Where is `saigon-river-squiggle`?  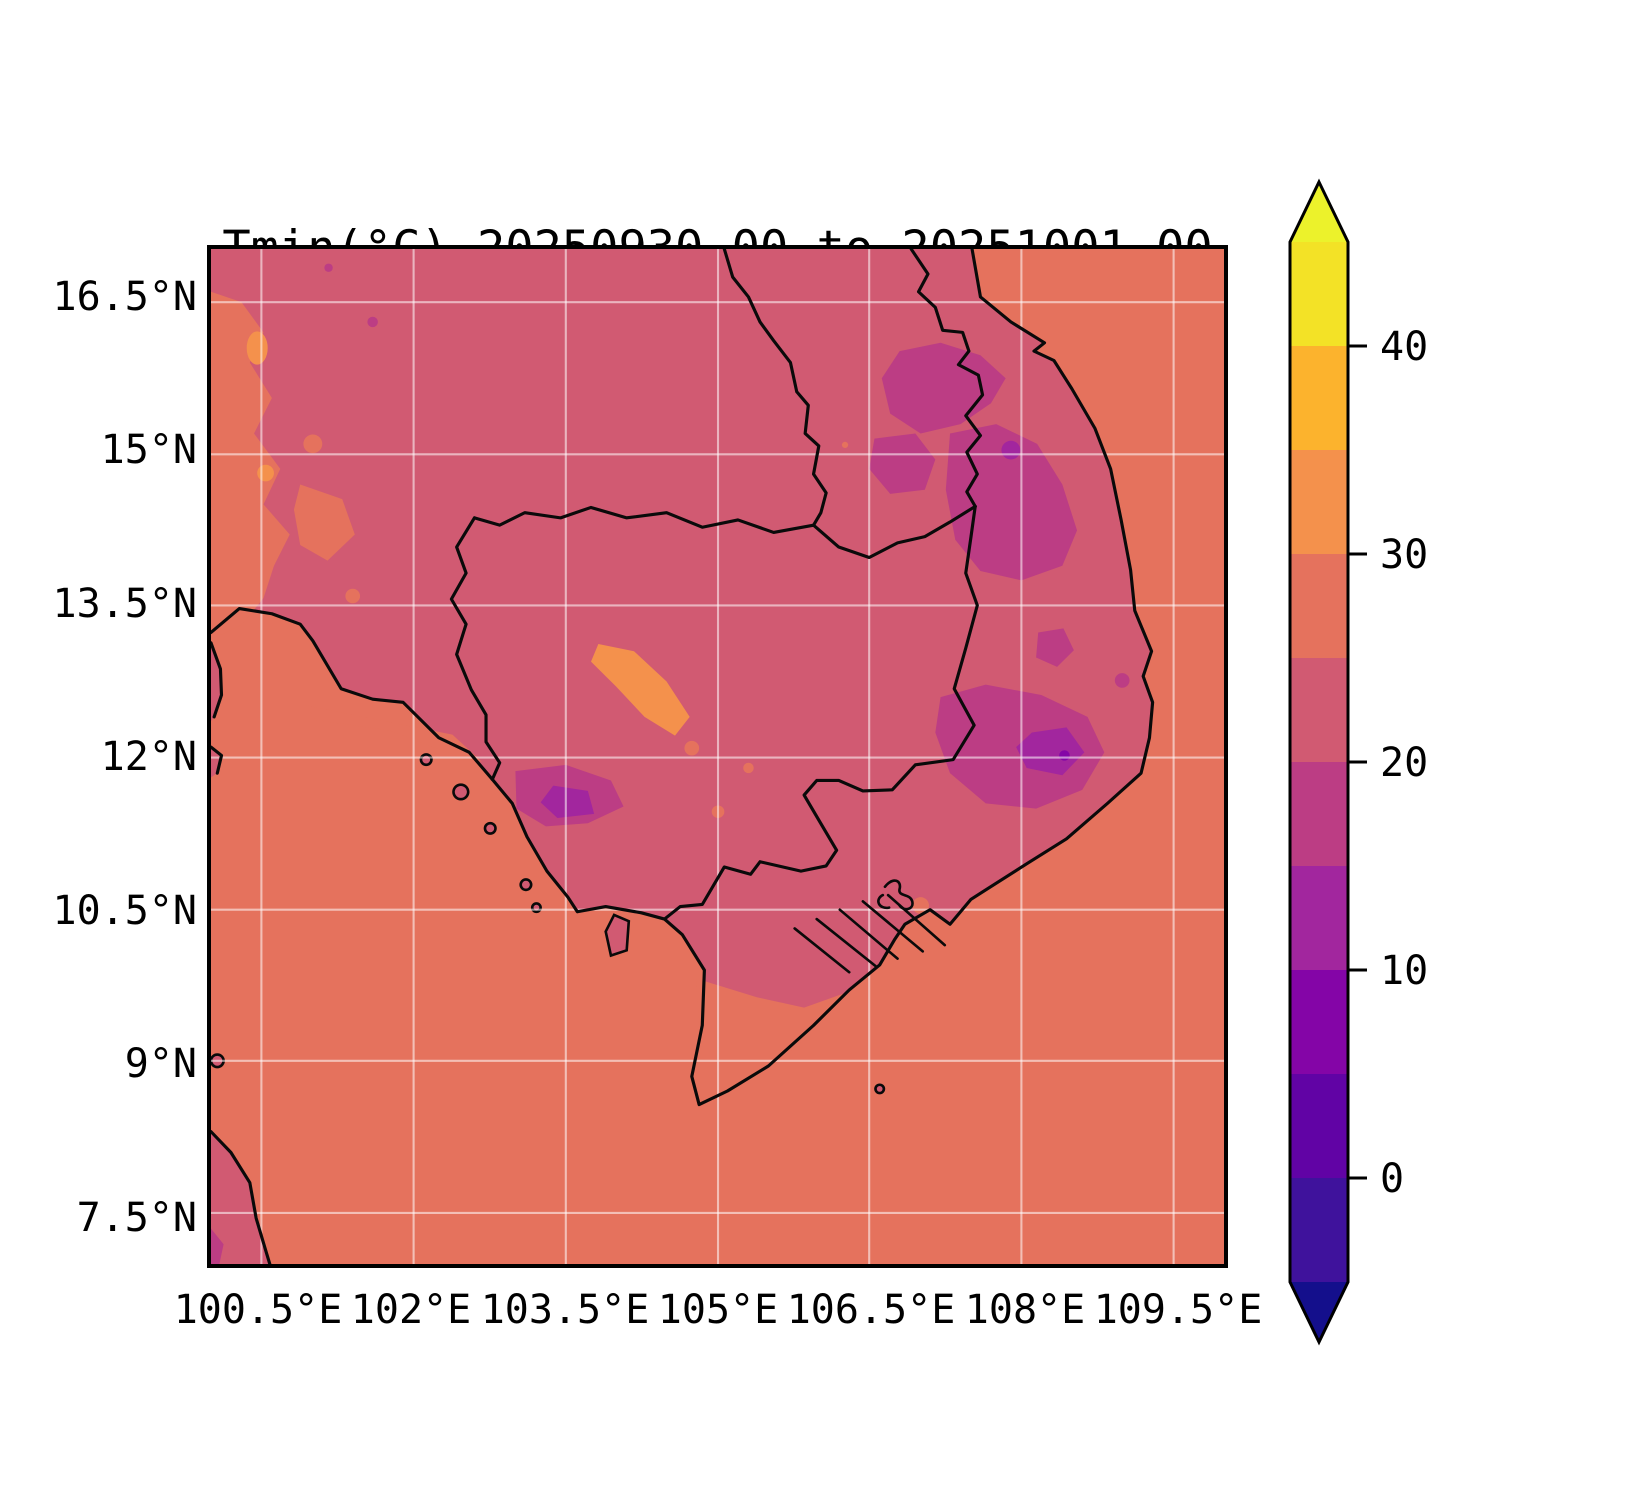 saigon-river-squiggle is located at coordinates (895, 895).